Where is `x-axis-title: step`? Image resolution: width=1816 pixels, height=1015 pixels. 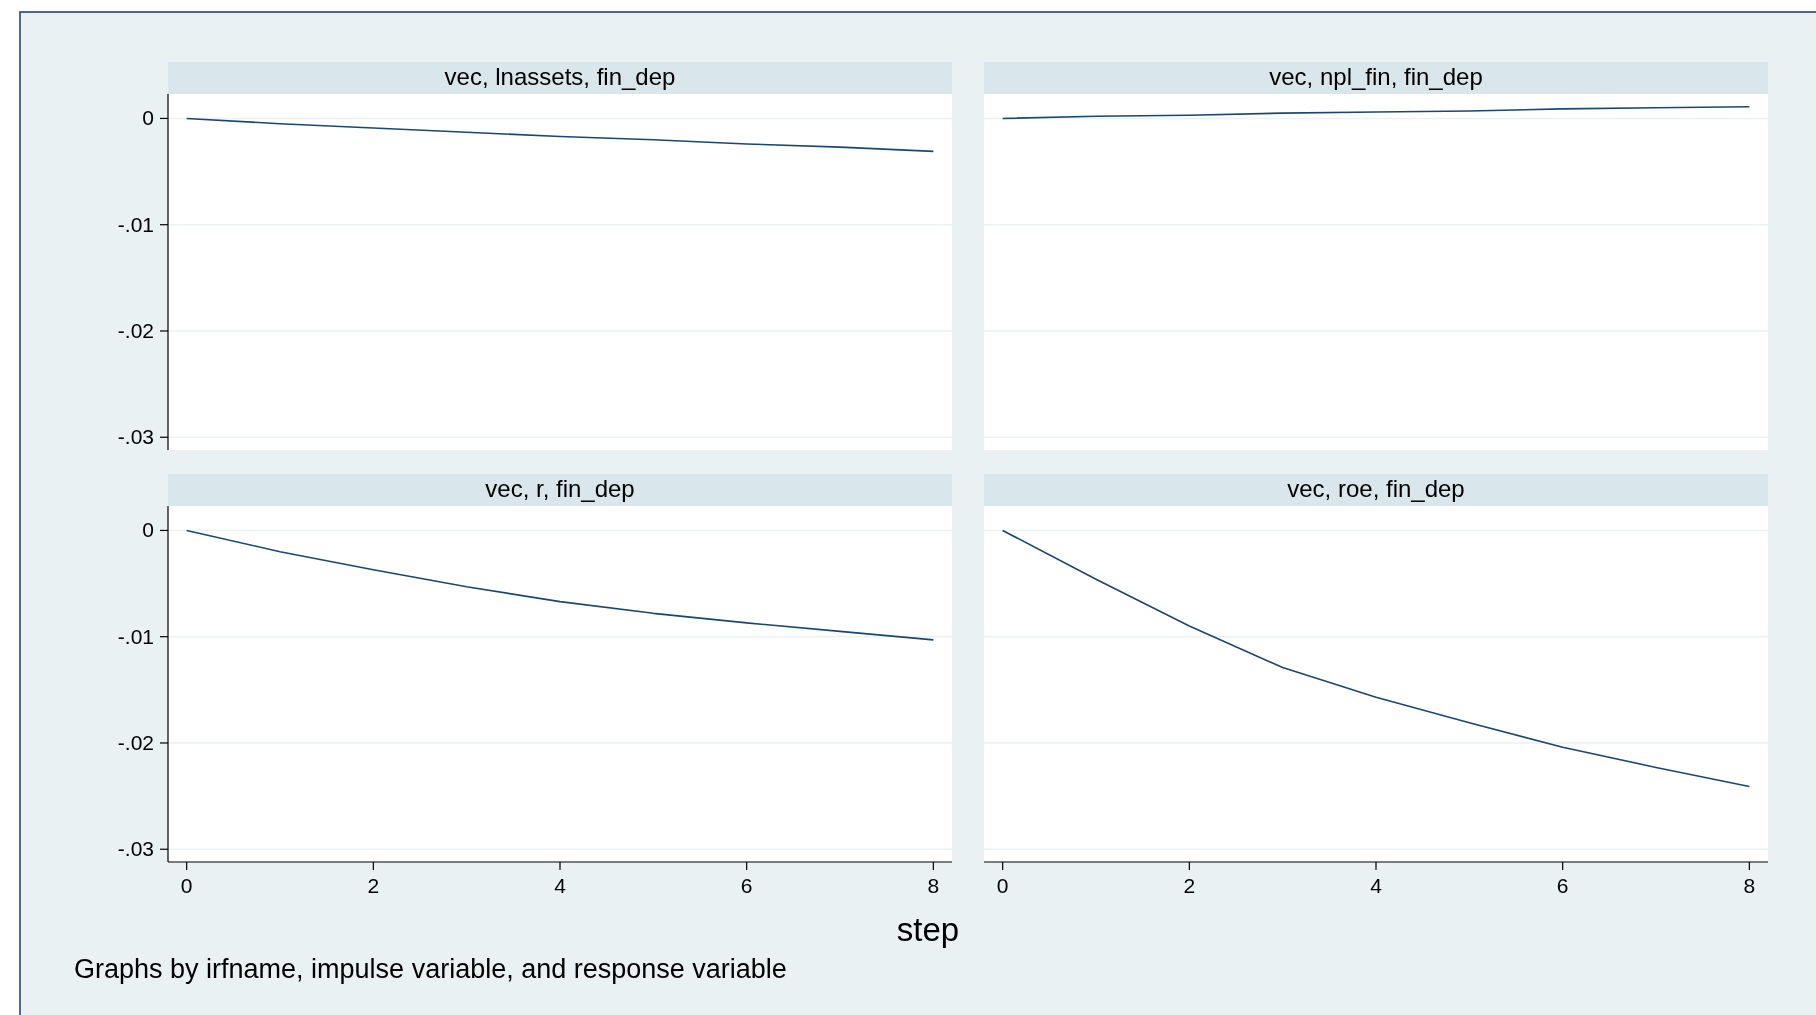 x-axis-title: step is located at coordinates (928, 929).